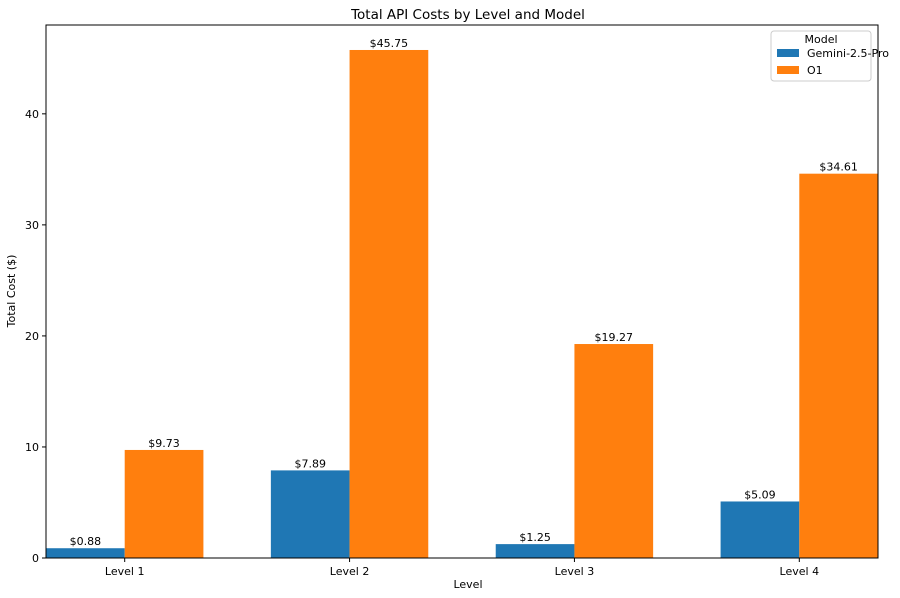 The image size is (900, 598). What do you see at coordinates (820, 39) in the screenshot?
I see `legend-title: Model` at bounding box center [820, 39].